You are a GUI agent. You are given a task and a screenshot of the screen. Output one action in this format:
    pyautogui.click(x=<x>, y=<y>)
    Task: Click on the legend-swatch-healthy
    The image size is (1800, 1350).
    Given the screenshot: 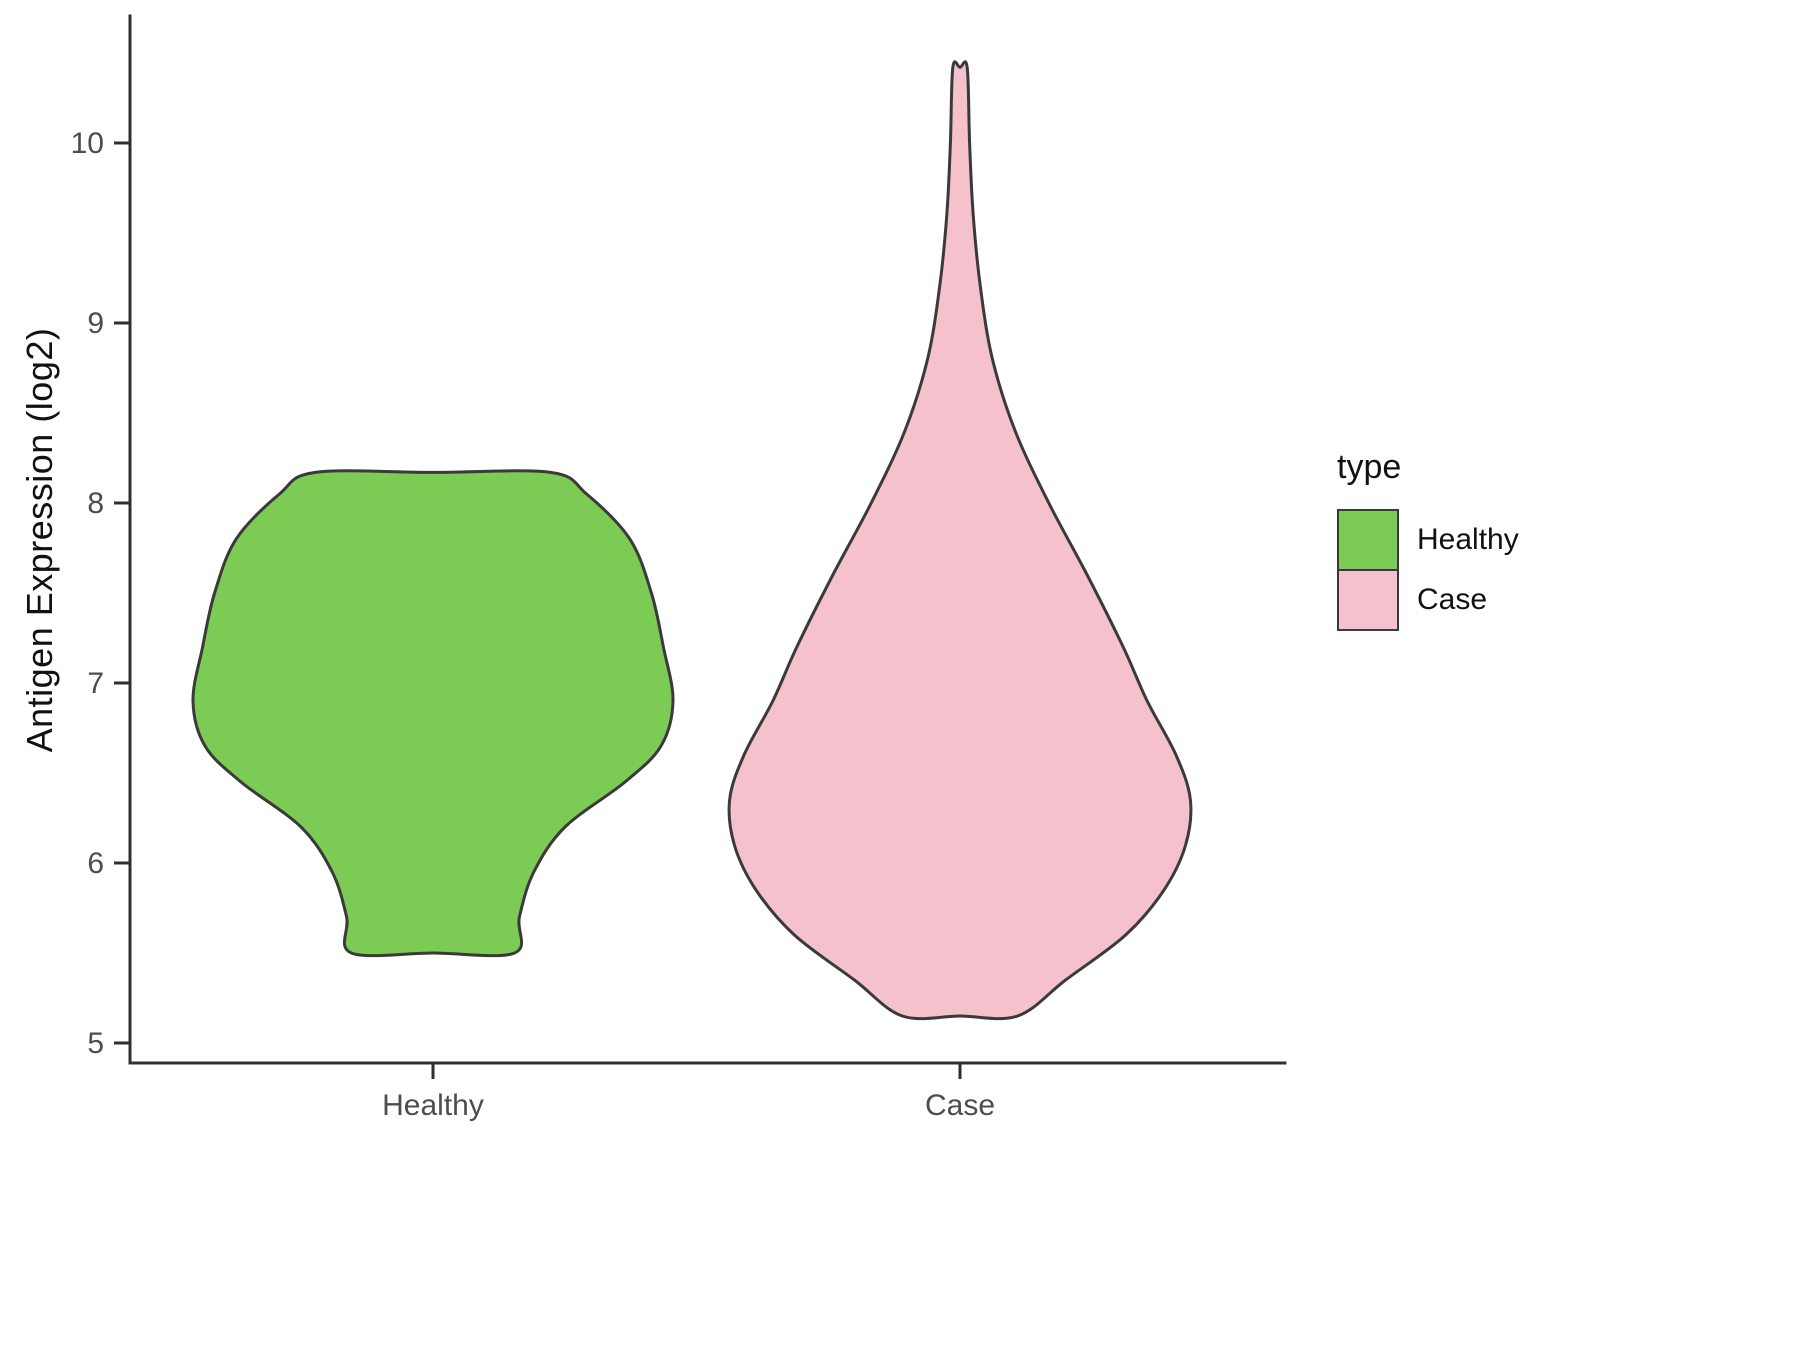 What is the action you would take?
    pyautogui.click(x=1368, y=540)
    